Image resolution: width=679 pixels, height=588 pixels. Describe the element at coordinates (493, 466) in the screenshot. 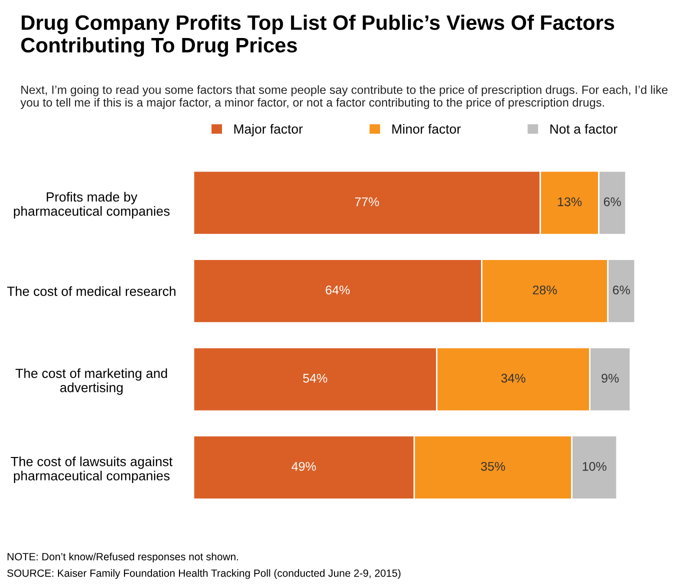

I see `data-label: 35%` at that location.